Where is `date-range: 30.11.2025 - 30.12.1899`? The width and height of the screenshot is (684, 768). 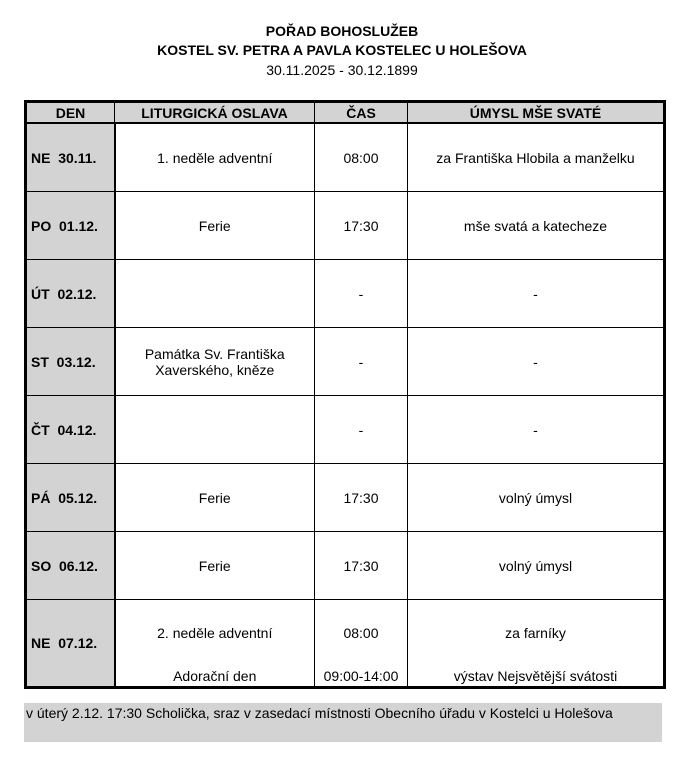
date-range: 30.11.2025 - 30.12.1899 is located at coordinates (342, 70).